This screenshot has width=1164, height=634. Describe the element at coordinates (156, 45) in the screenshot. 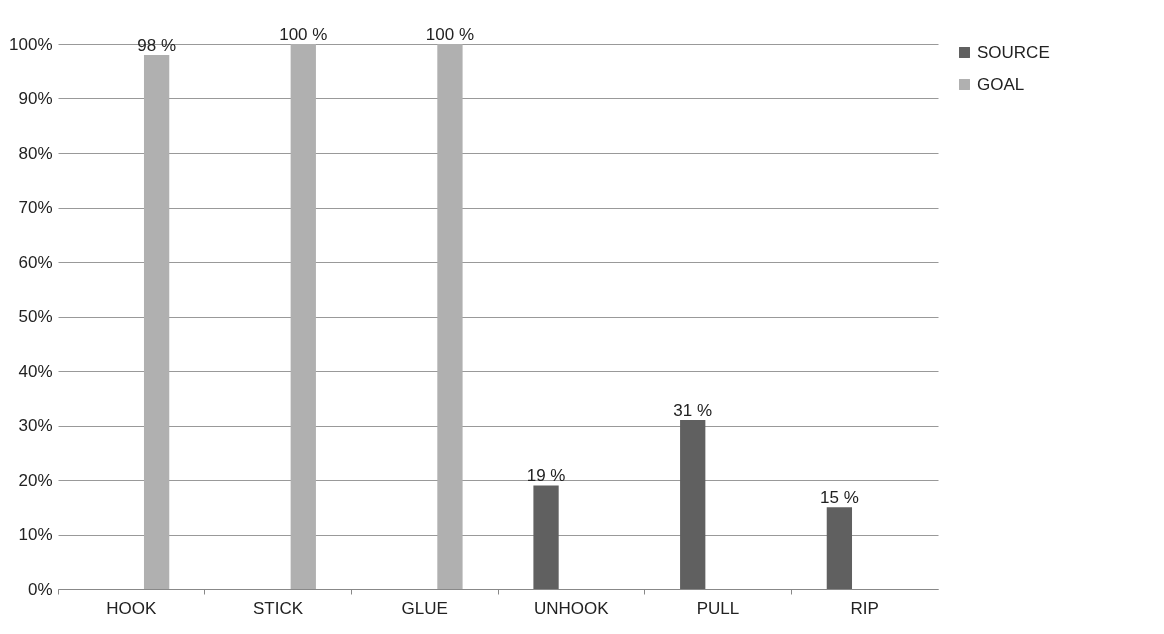

I see `data-label: 98 %` at that location.